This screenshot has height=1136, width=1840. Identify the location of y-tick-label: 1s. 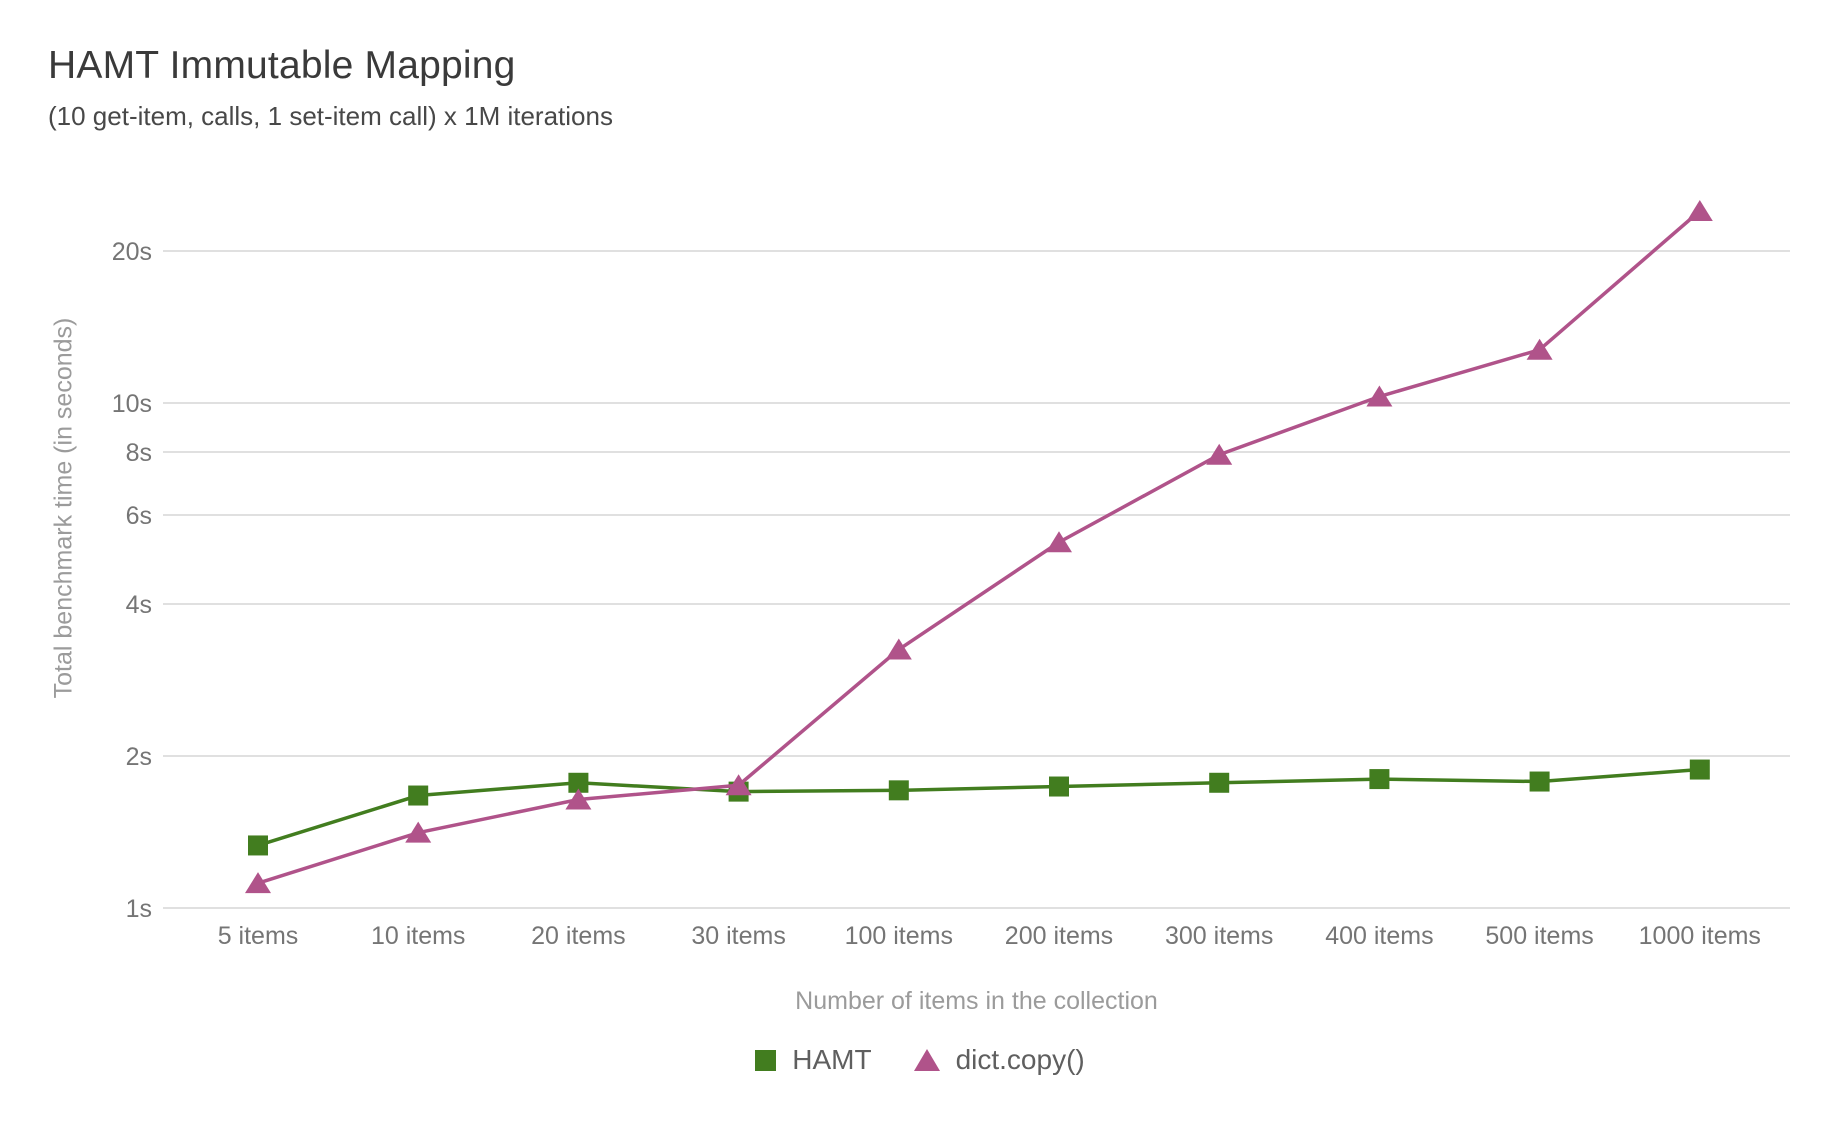
(139, 909).